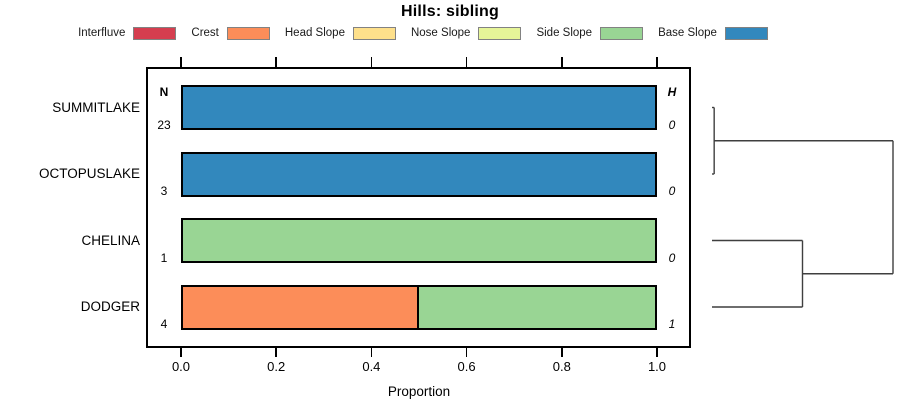 The image size is (900, 420). What do you see at coordinates (672, 92) in the screenshot?
I see `h-column-header: H` at bounding box center [672, 92].